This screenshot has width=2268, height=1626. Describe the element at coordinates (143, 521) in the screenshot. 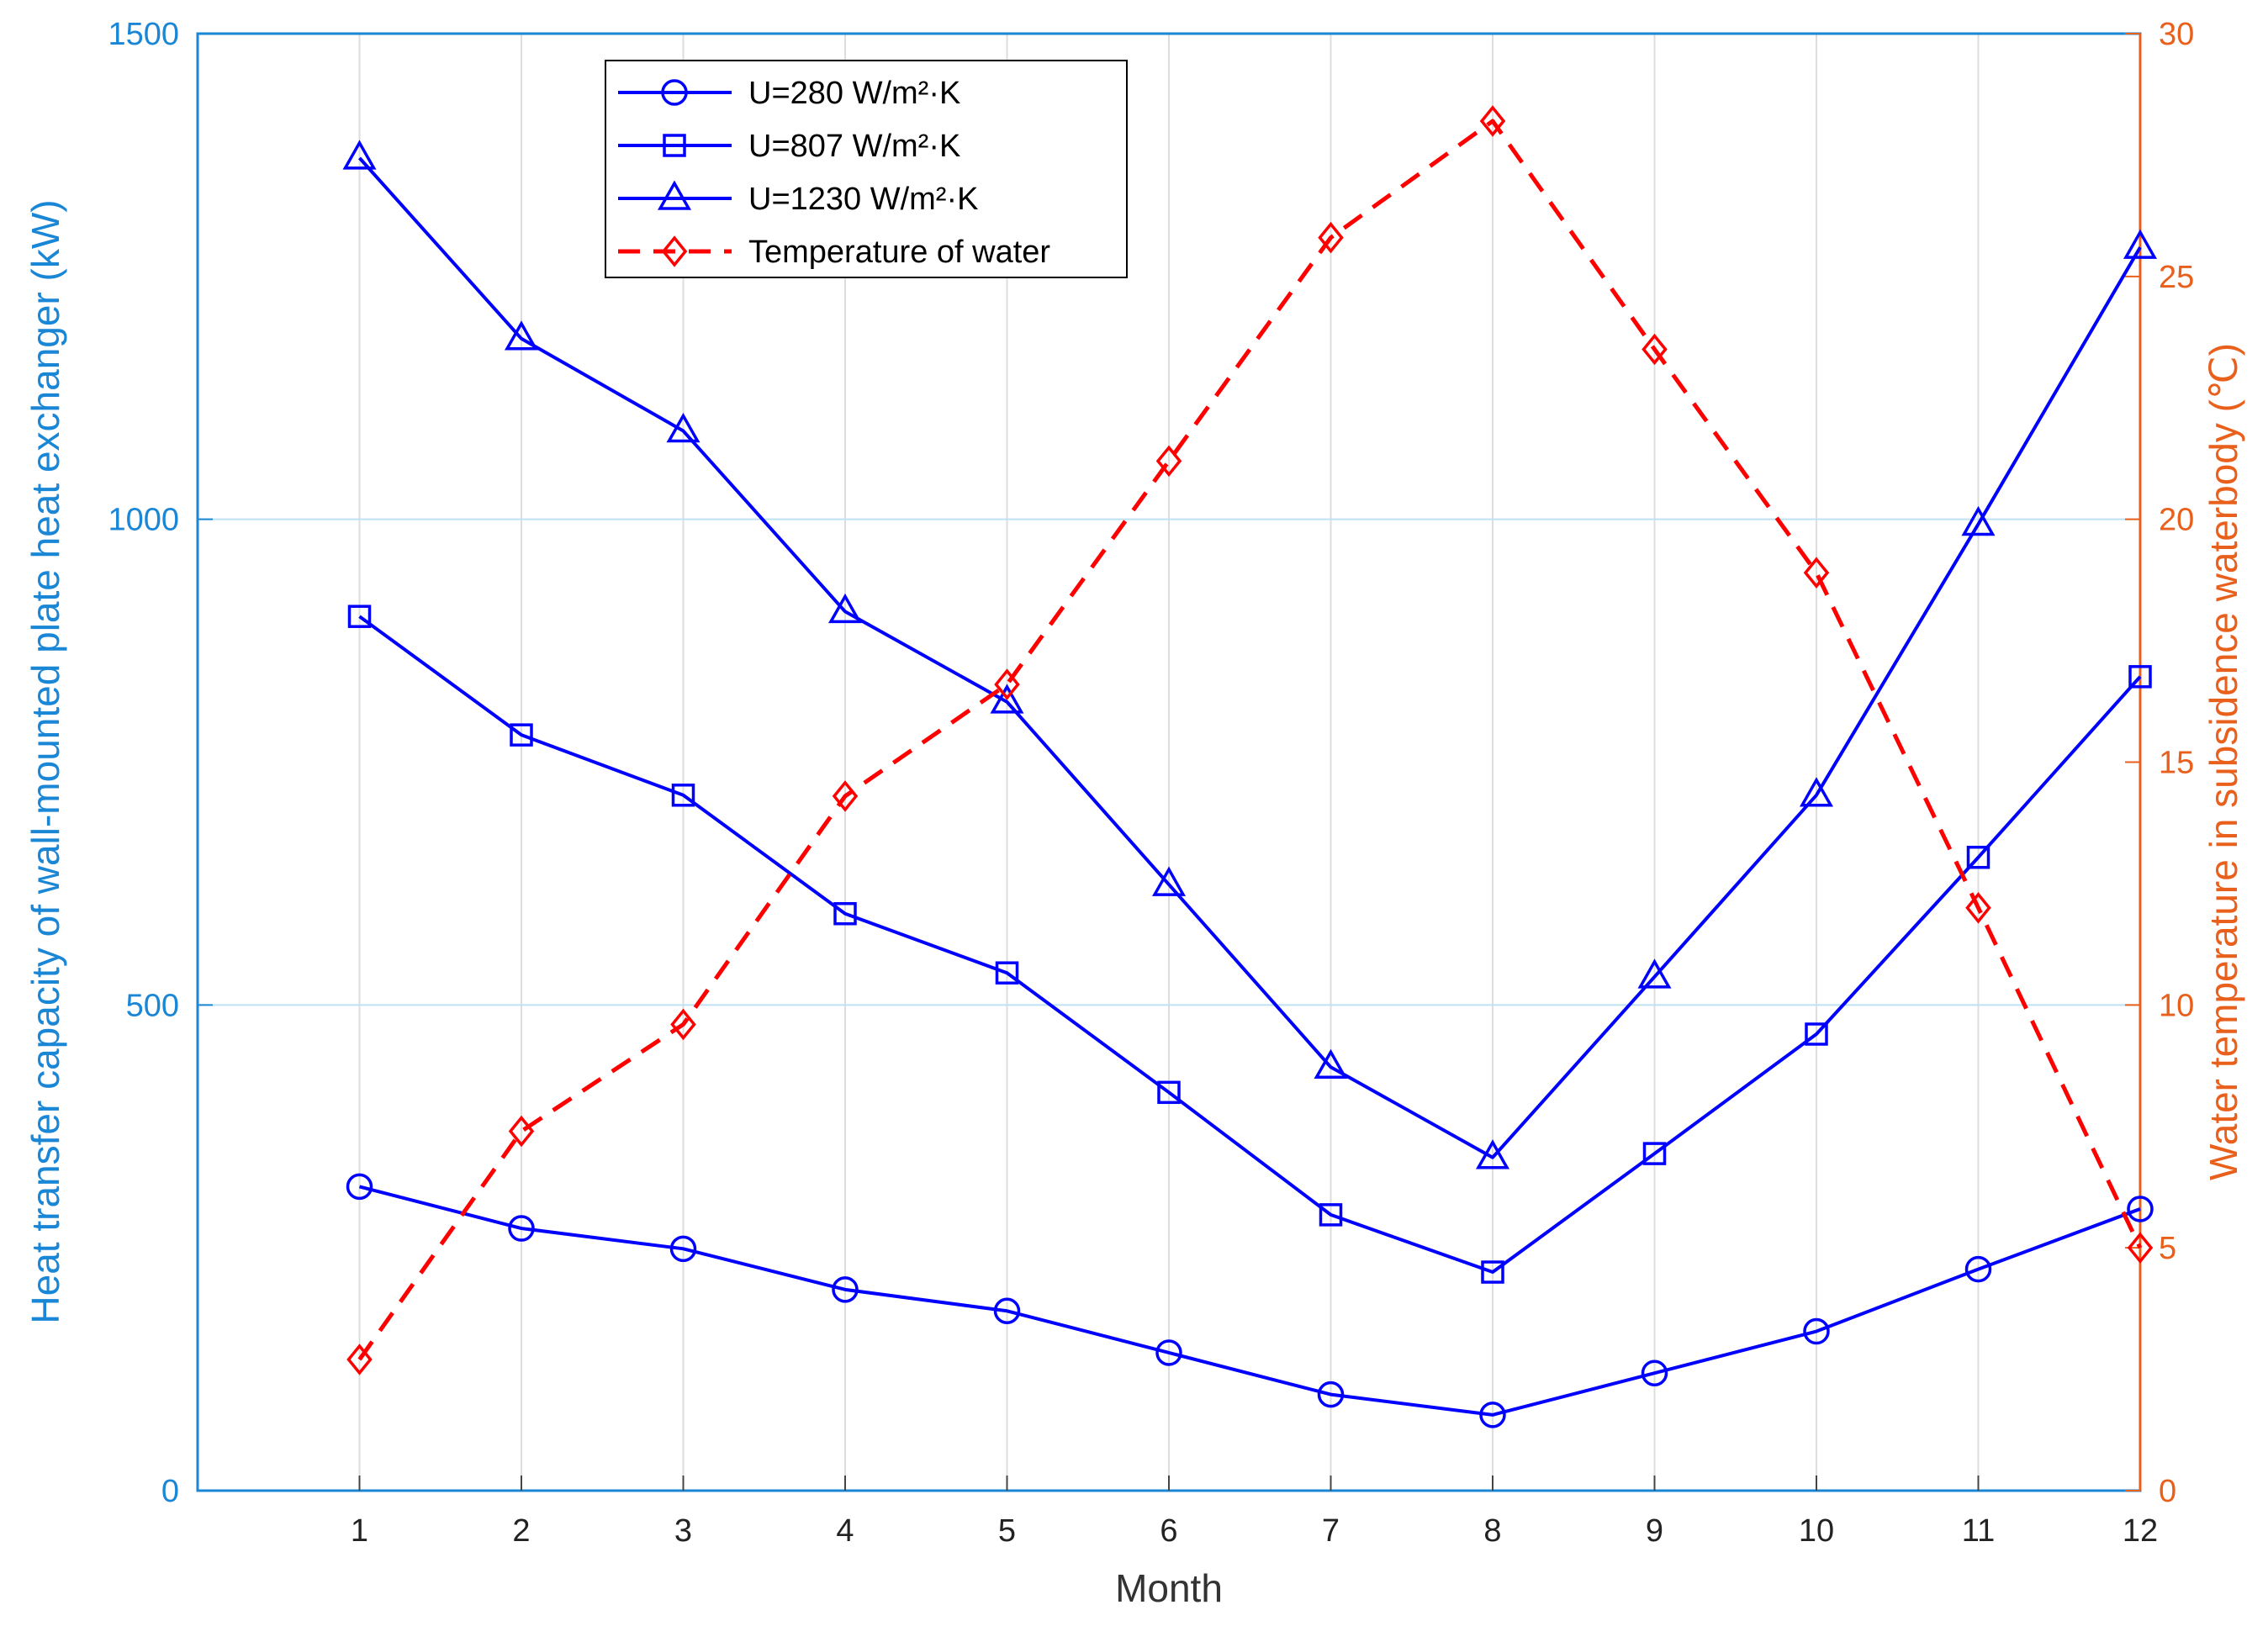

I see `left-y-tick-label: 1000` at that location.